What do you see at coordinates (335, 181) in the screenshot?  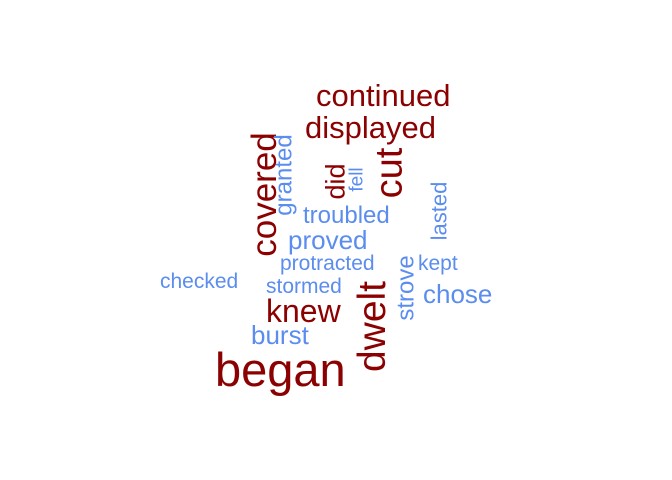 I see `word-did: did` at bounding box center [335, 181].